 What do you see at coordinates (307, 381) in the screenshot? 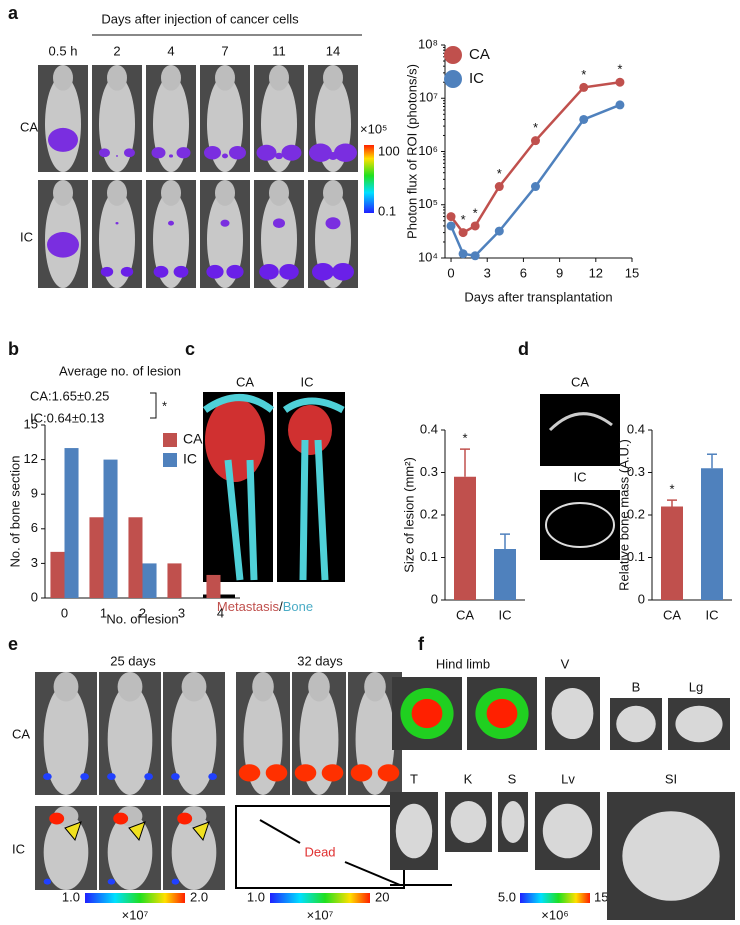
I see `image-label: IC` at bounding box center [307, 381].